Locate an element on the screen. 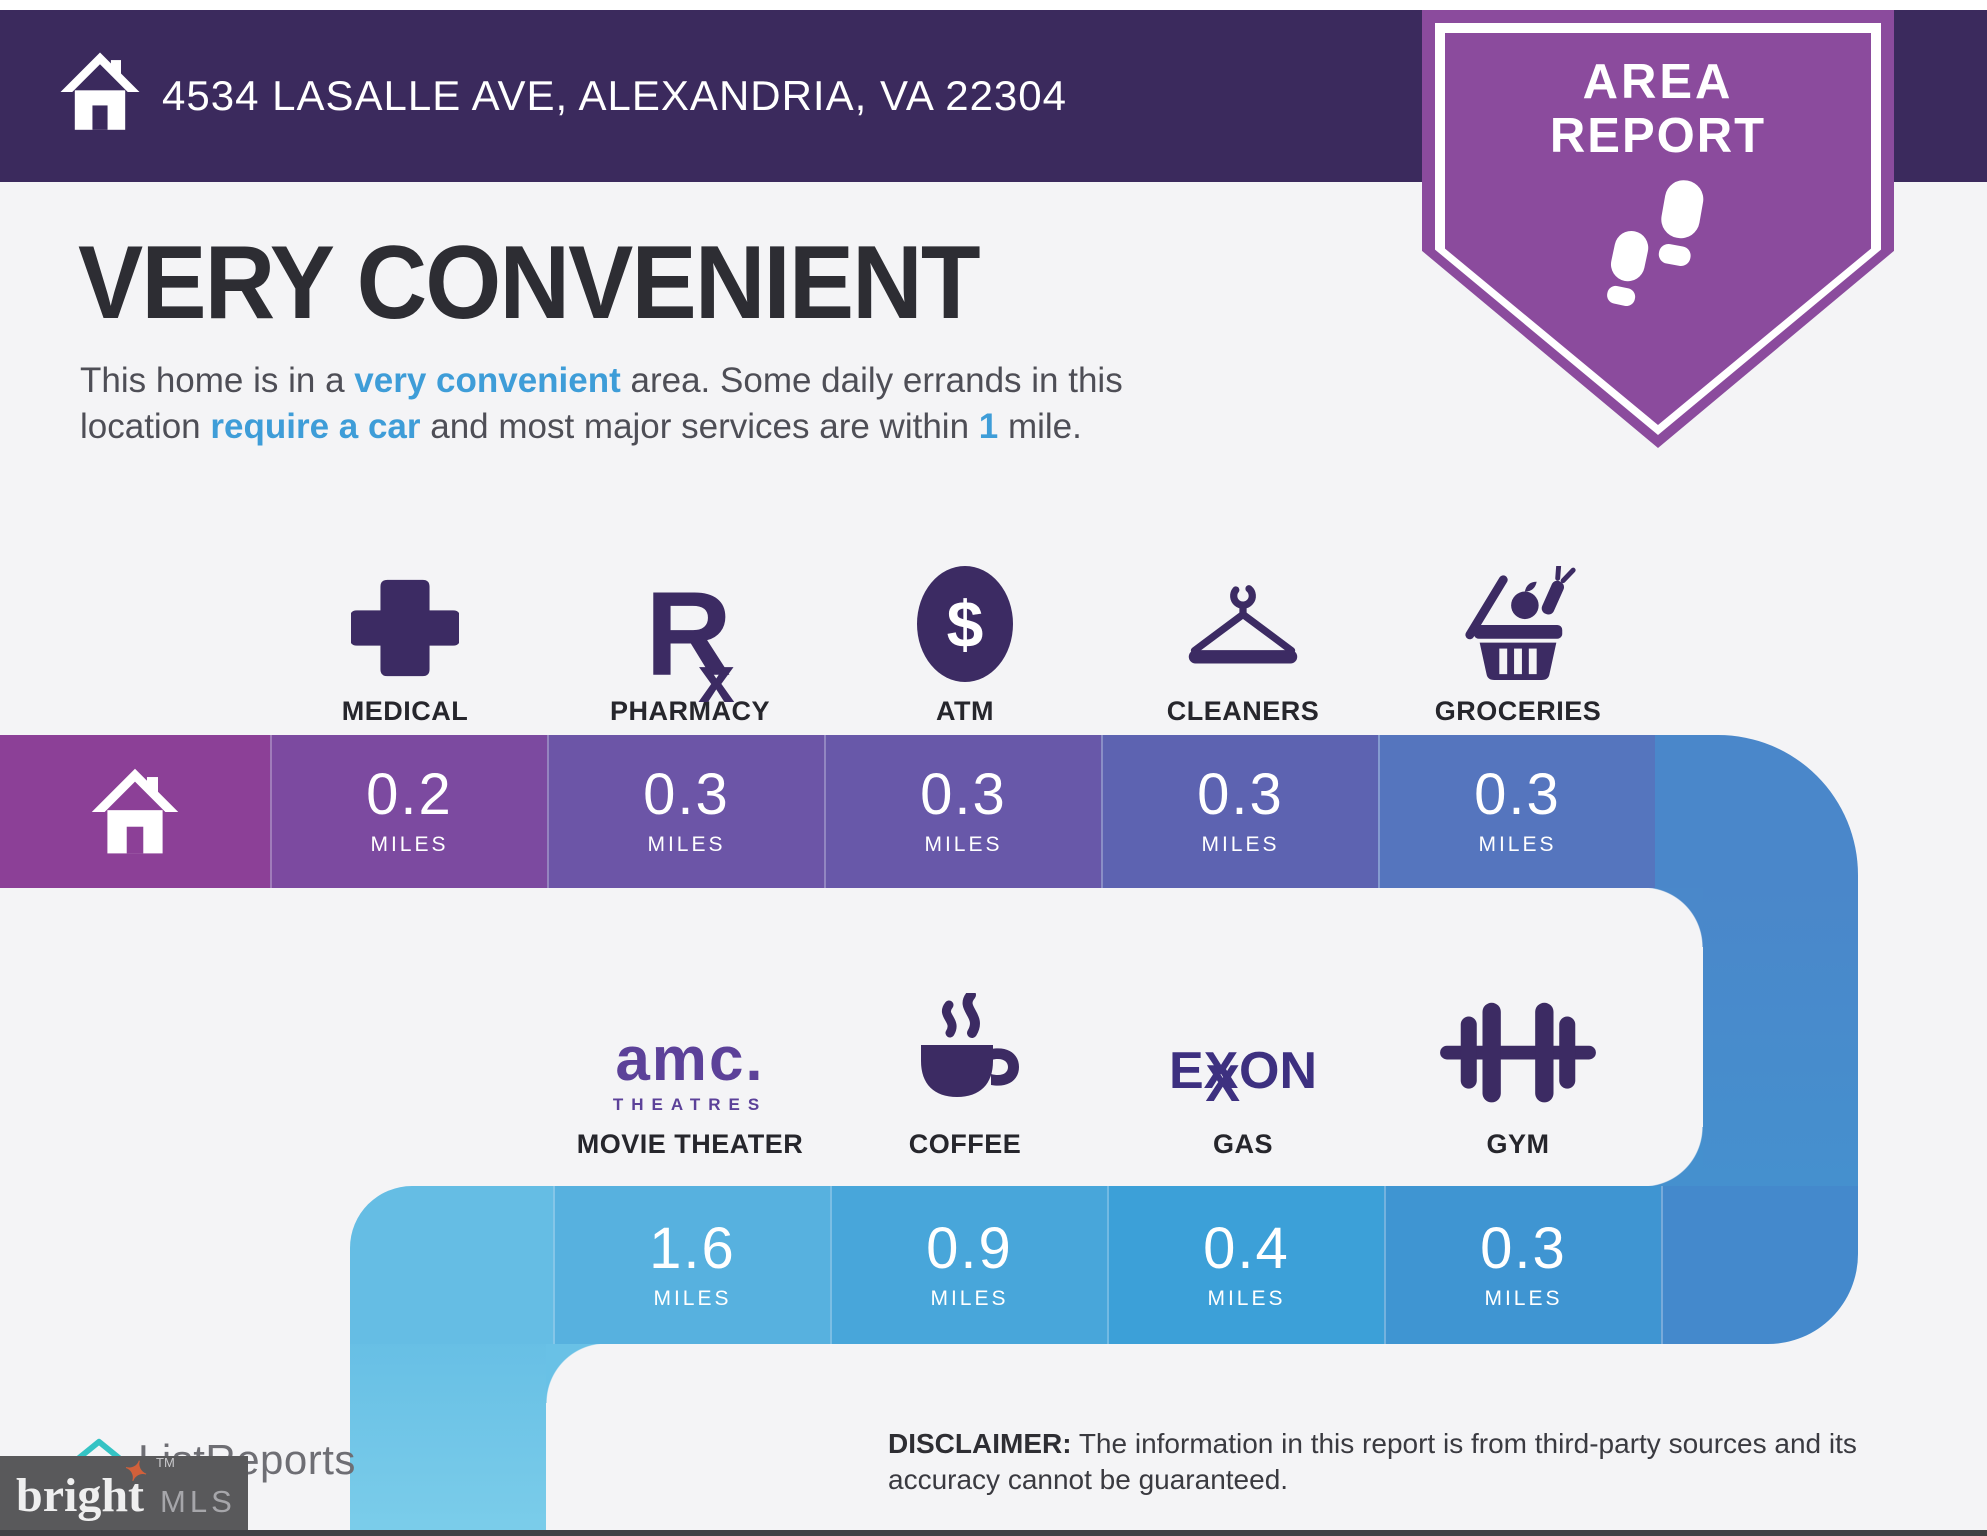 This screenshot has height=1536, width=1987. bottom-dark-border is located at coordinates (993, 1533).